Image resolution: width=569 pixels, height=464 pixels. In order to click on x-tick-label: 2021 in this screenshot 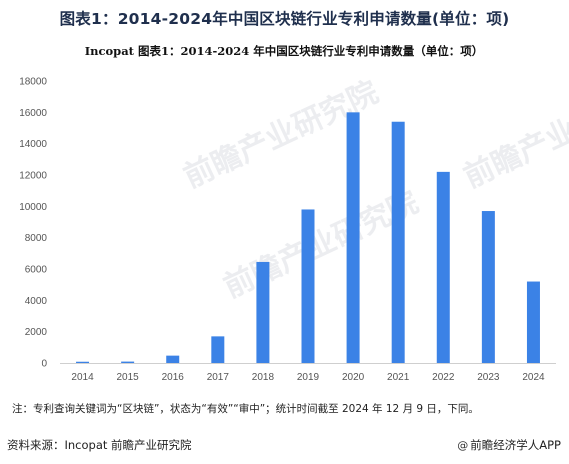, I will do `click(398, 377)`.